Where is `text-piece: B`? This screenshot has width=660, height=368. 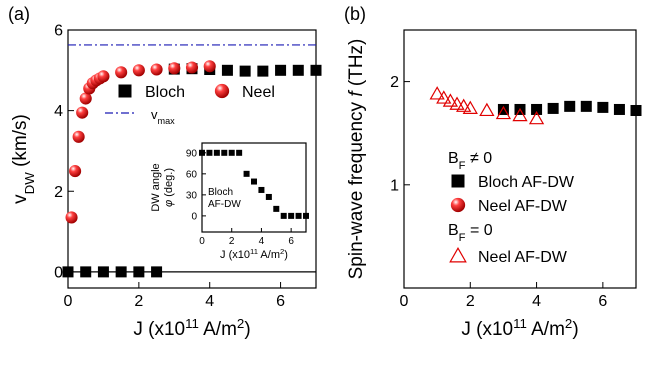
text-piece: B is located at coordinates (453, 158).